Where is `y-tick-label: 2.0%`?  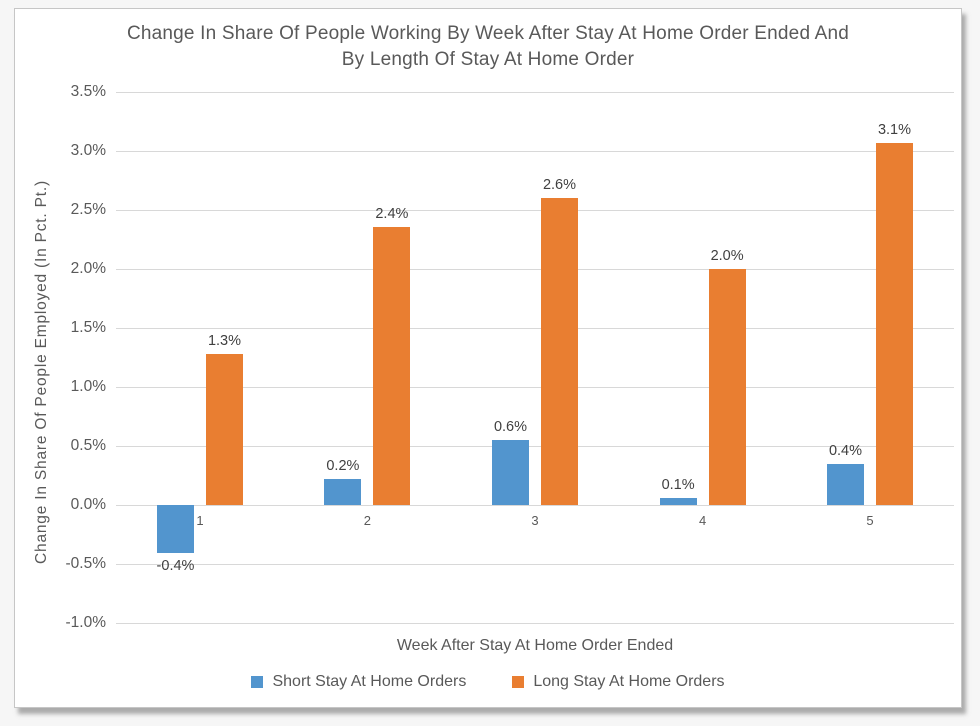
y-tick-label: 2.0% is located at coordinates (88, 268).